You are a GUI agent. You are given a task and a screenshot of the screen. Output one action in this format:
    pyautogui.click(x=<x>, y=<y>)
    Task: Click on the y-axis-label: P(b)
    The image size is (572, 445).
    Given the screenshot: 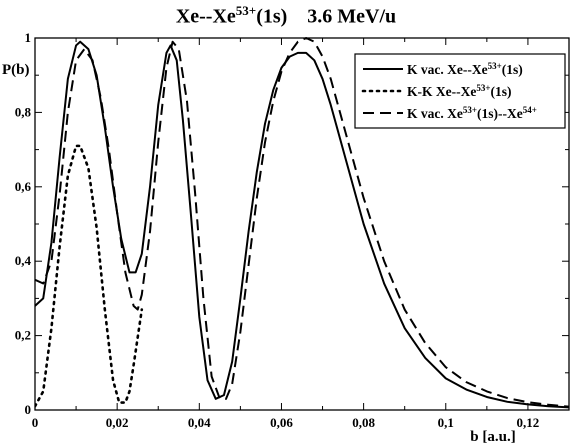 What is the action you would take?
    pyautogui.click(x=16, y=70)
    